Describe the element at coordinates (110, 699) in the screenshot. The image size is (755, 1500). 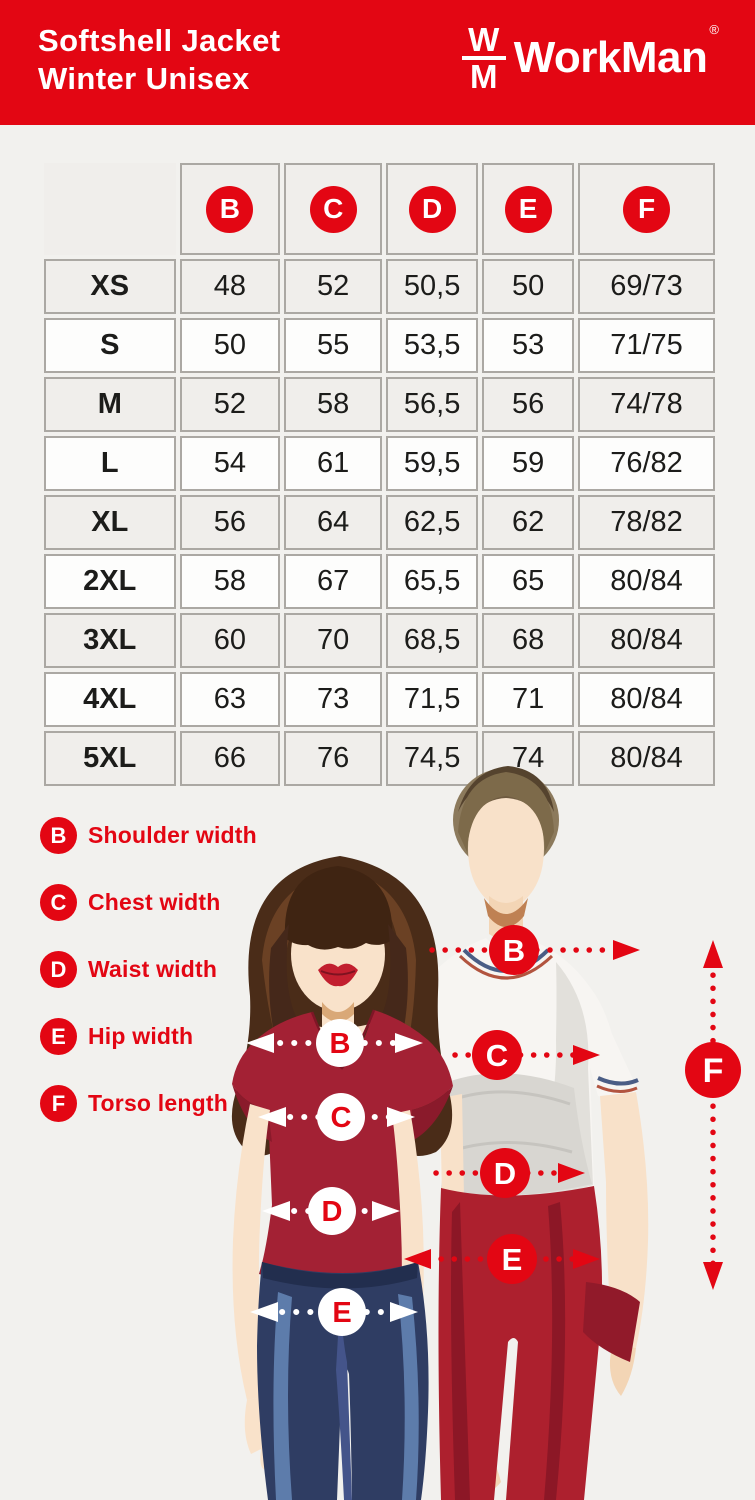
I see `size-label: 4XL` at that location.